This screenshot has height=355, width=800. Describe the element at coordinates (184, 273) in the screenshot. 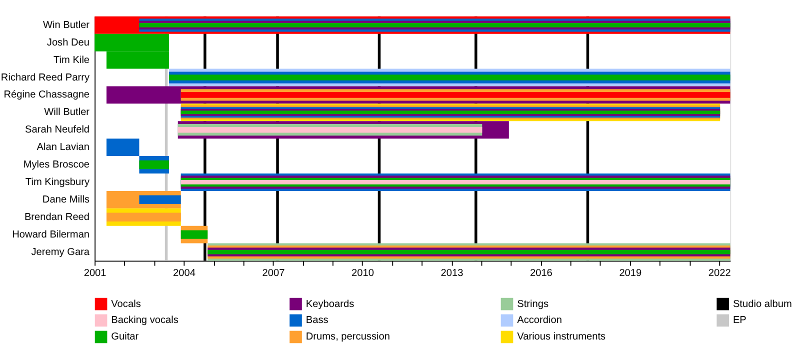

I see `x-tick-label: 2004` at that location.